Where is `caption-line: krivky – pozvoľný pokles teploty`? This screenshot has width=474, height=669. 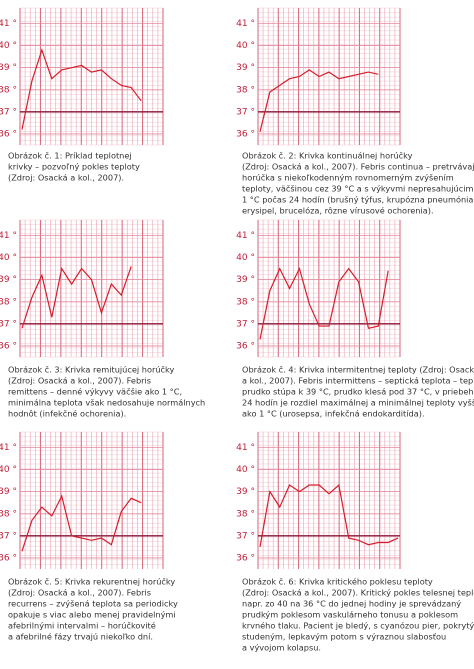 caption-line: krivky – pozvoľný pokles teploty is located at coordinates (74, 167).